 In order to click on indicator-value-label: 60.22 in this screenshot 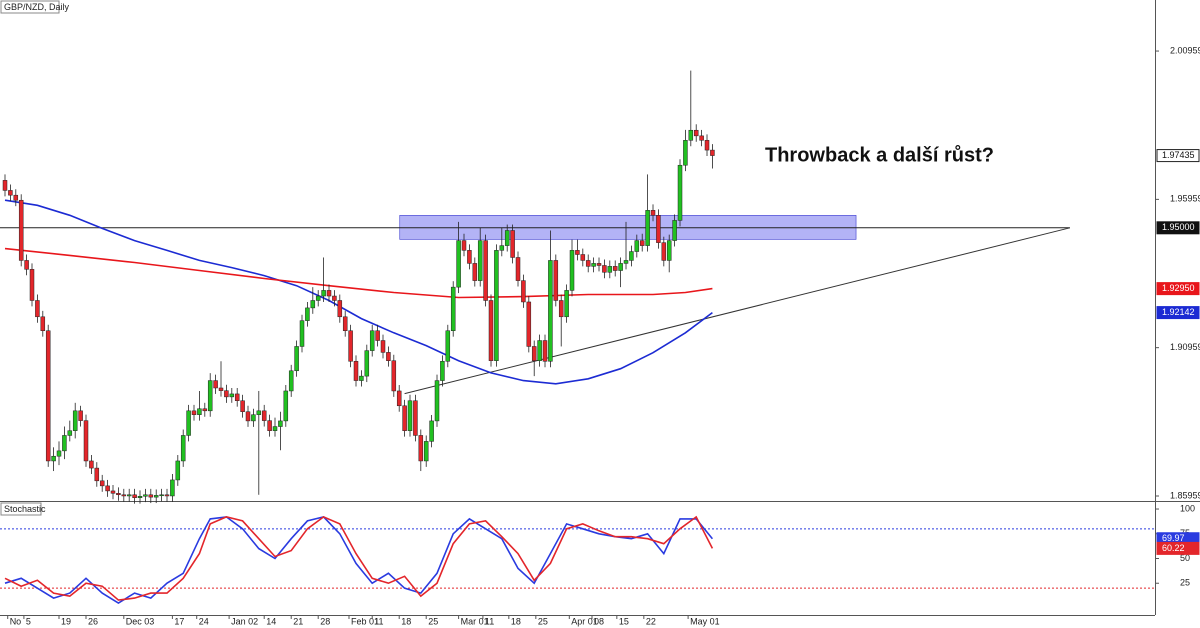, I will do `click(1173, 548)`.